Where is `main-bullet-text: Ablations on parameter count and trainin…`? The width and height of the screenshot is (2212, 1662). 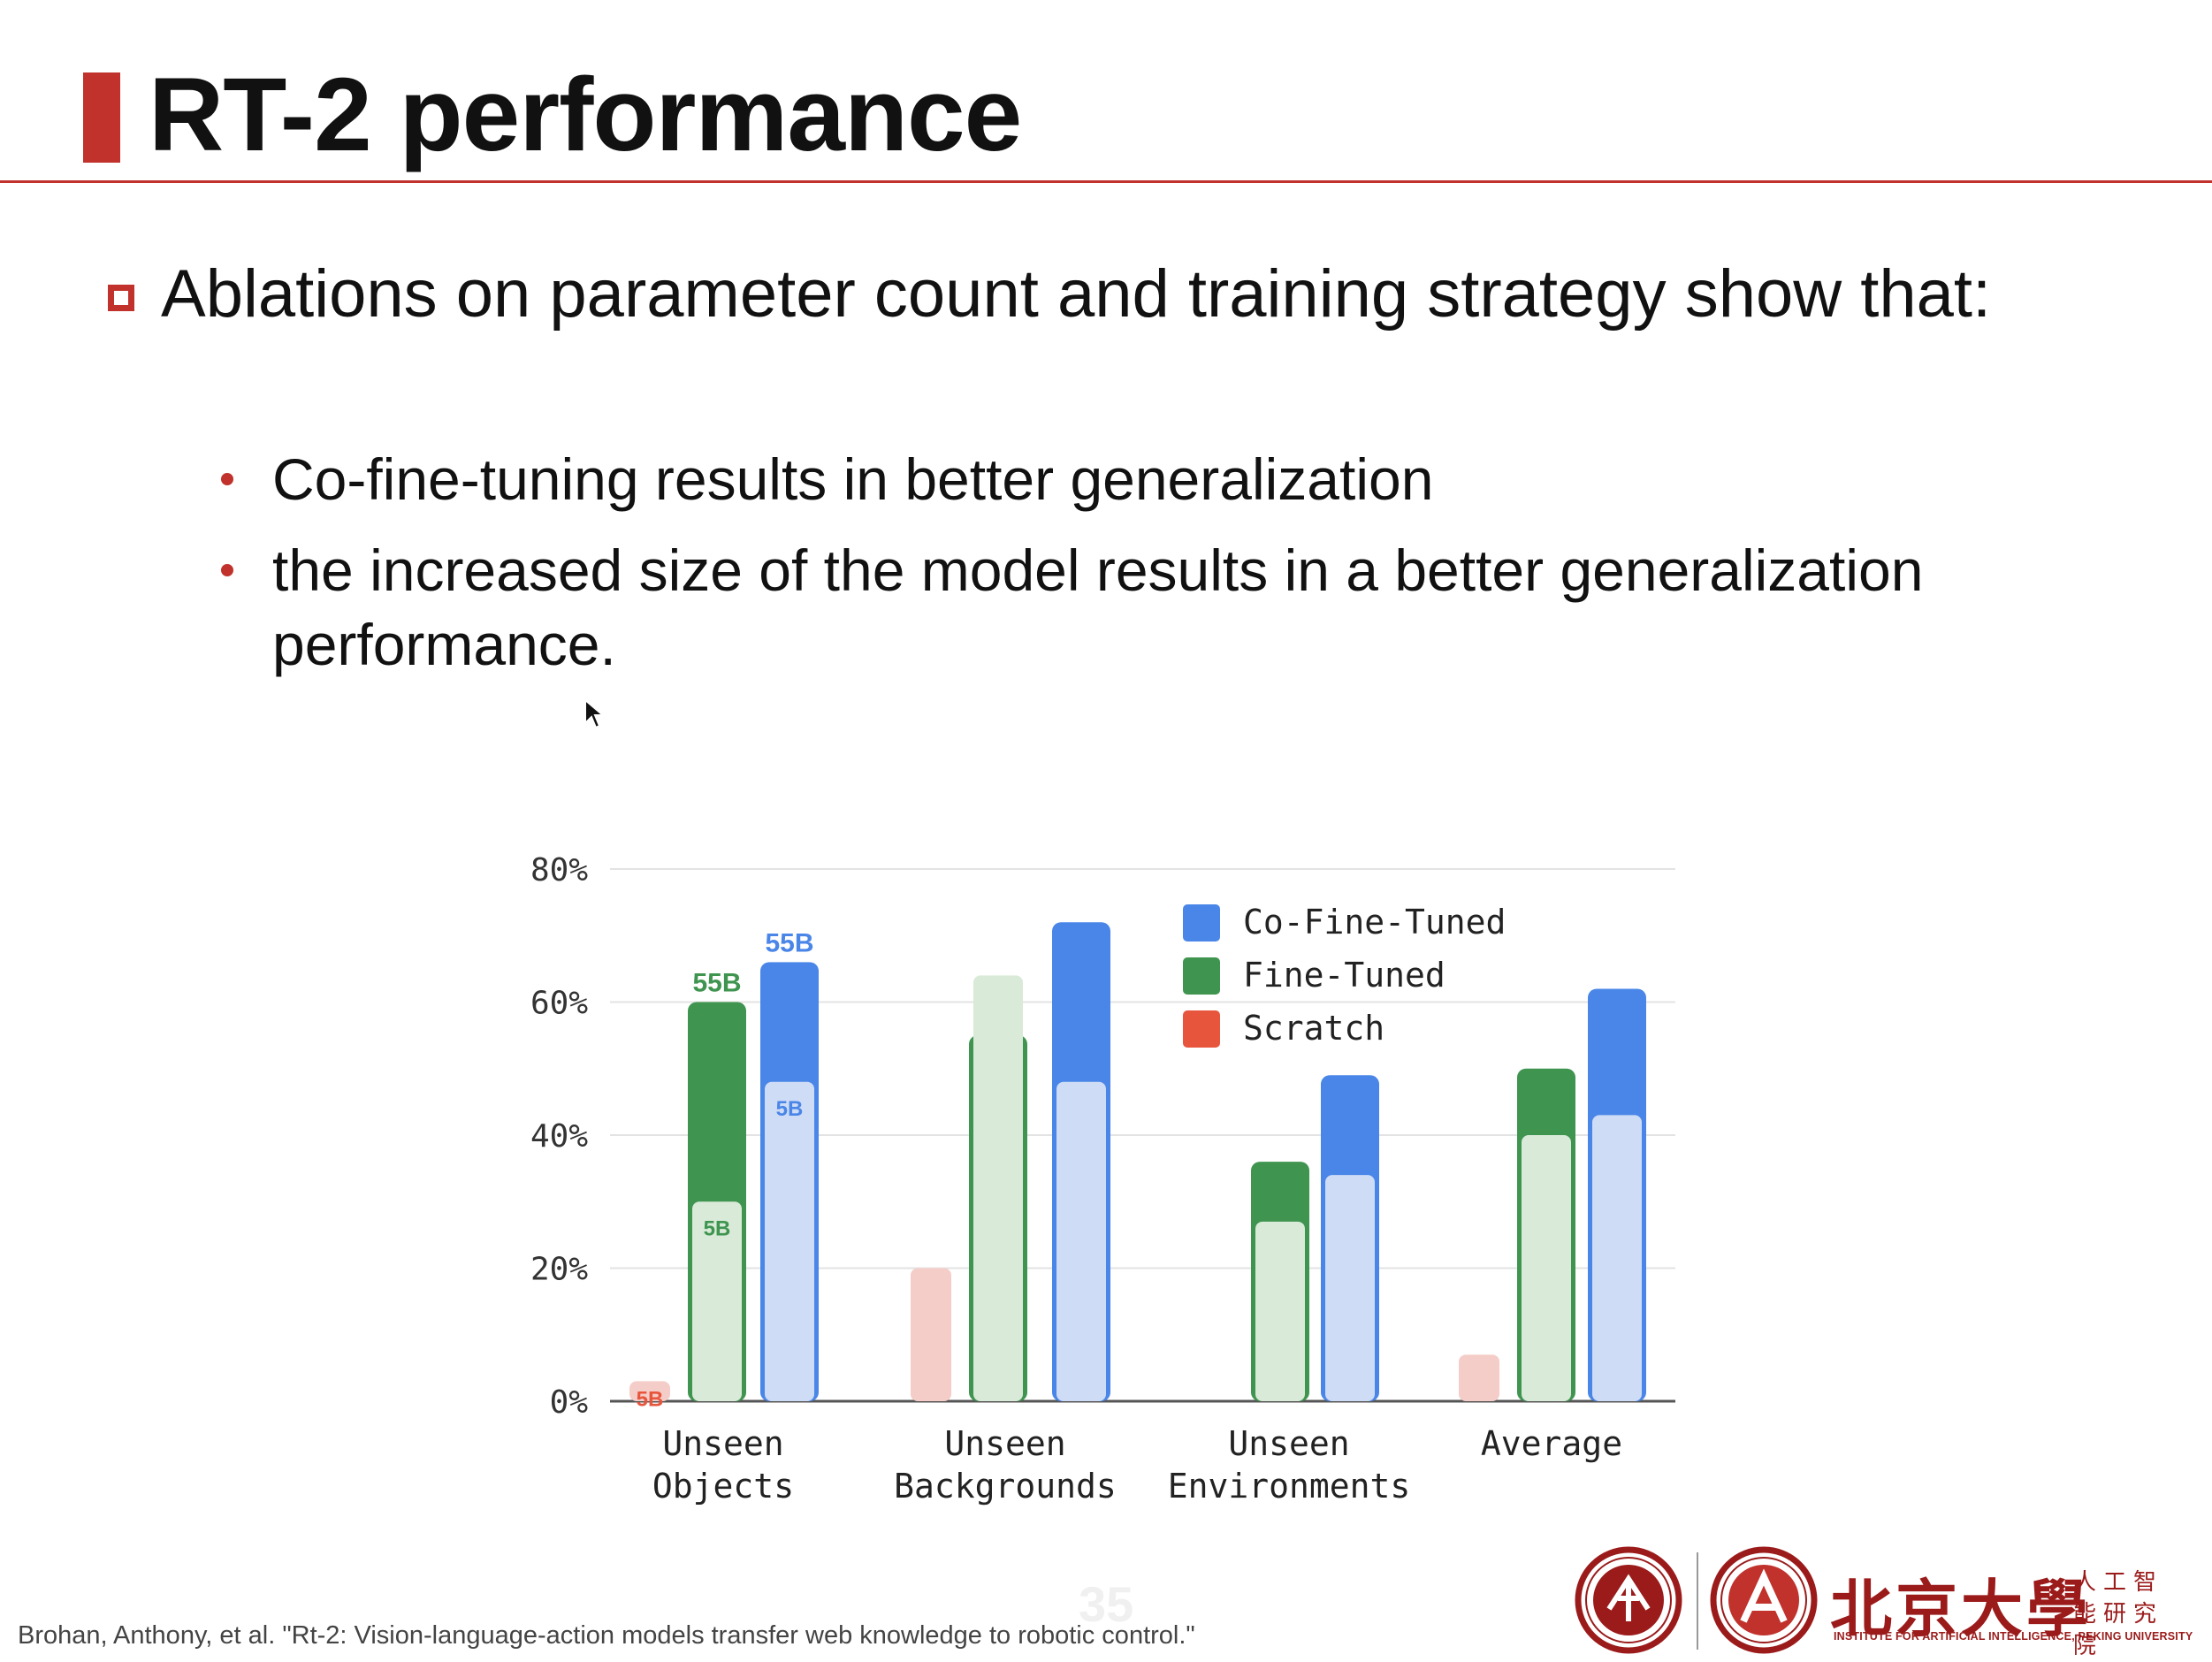
main-bullet-text: Ablations on parameter count and trainin… is located at coordinates (1076, 294).